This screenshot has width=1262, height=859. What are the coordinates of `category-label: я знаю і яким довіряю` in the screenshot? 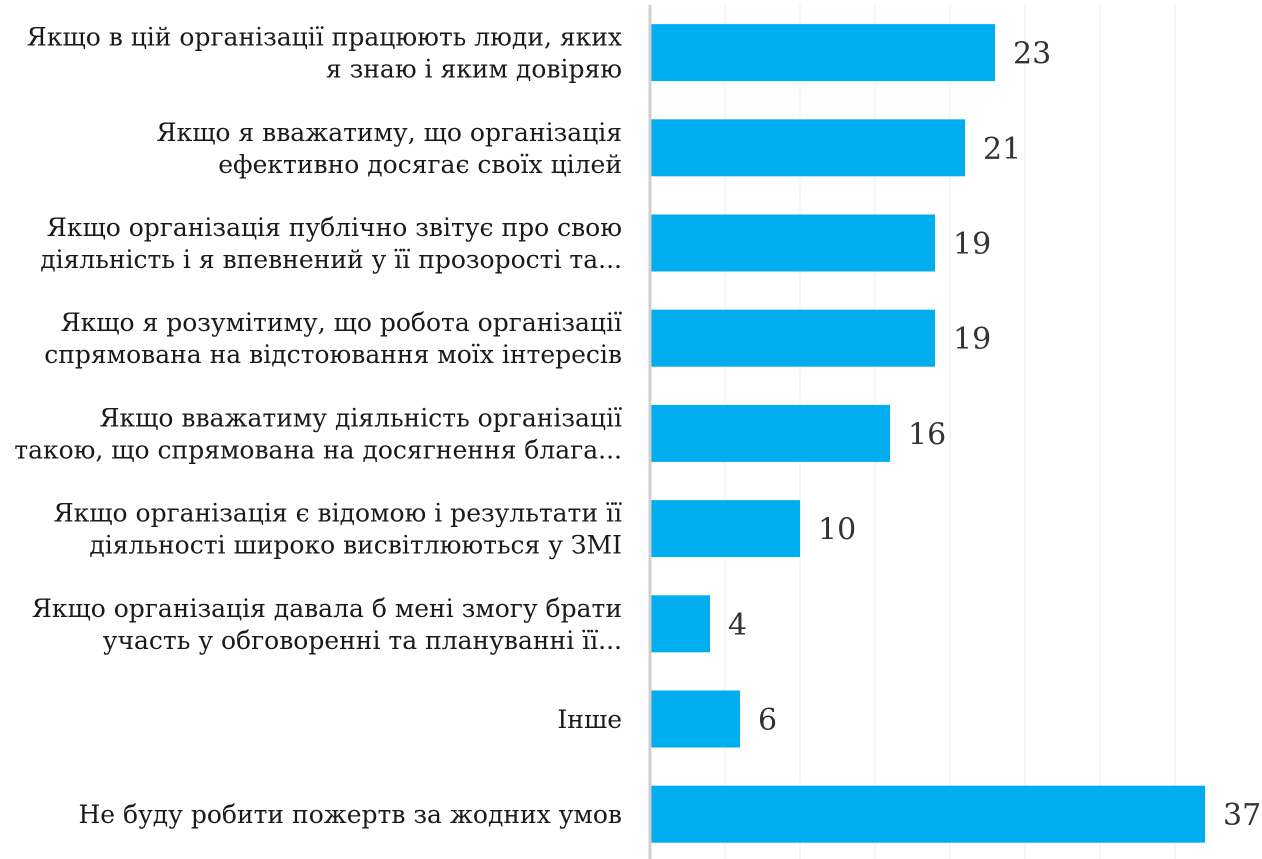 It's located at (474, 69).